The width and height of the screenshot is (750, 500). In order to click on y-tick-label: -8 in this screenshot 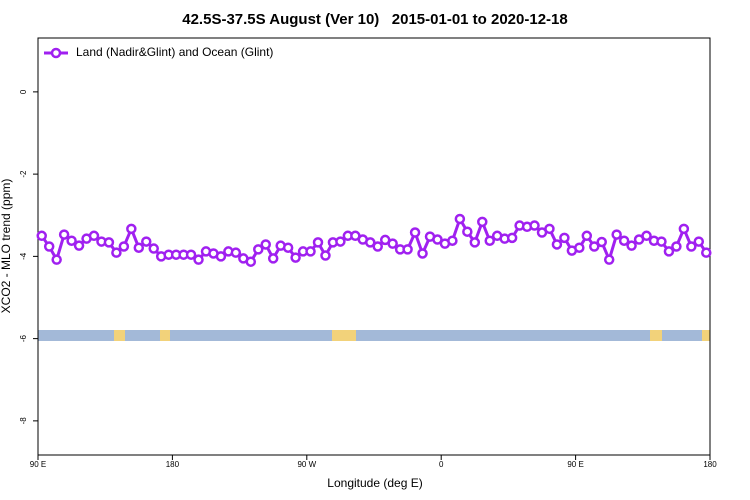, I will do `click(23, 421)`.